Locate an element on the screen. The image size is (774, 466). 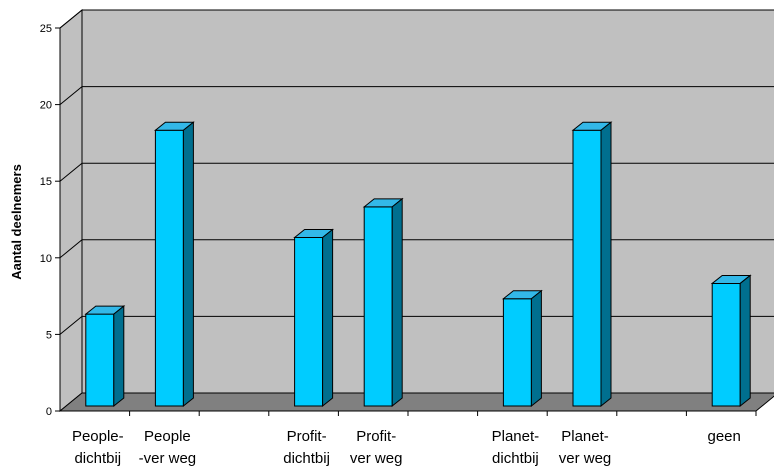
y-tick-label: 25 is located at coordinates (46, 29).